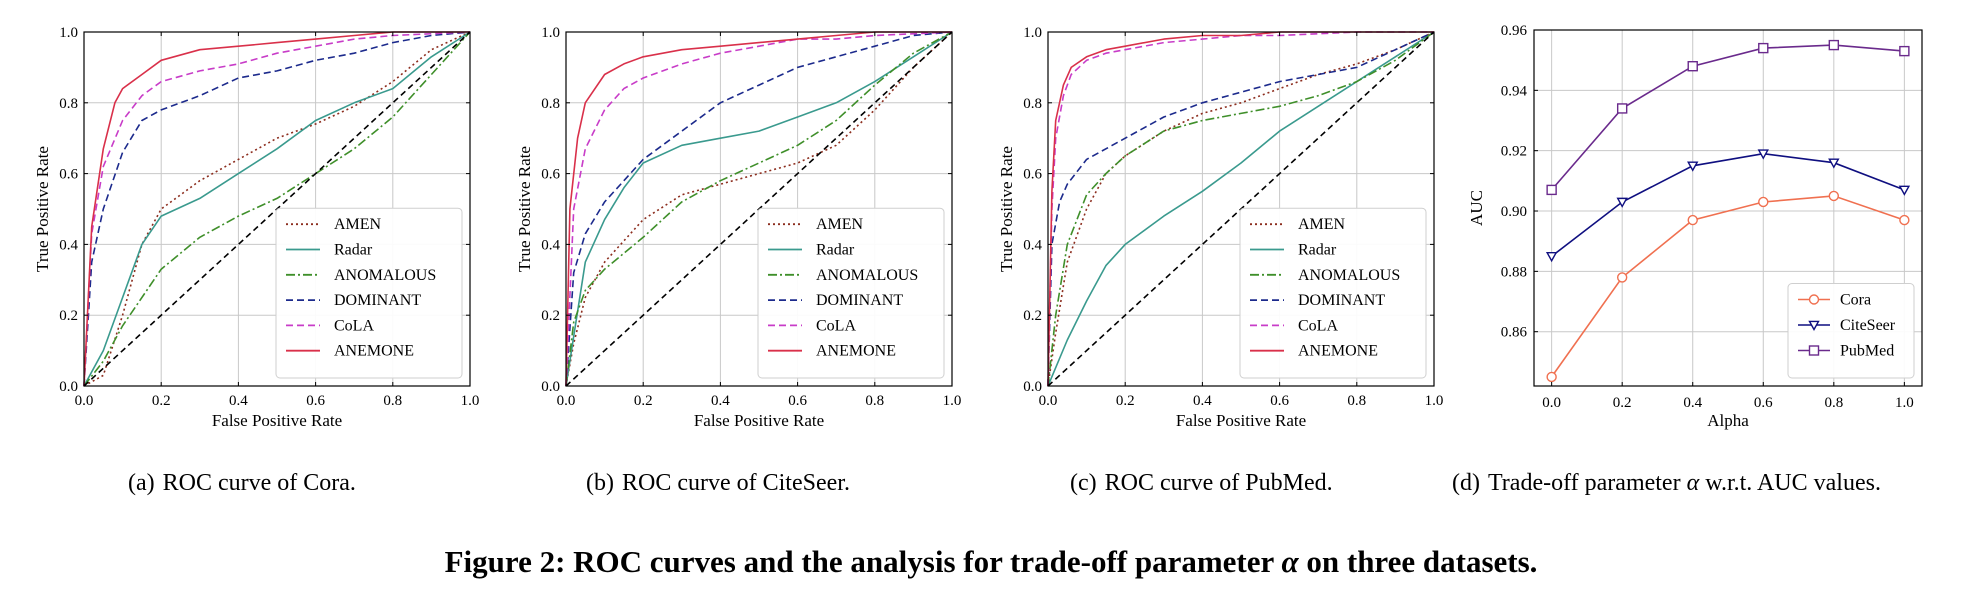 This screenshot has width=1982, height=596. What do you see at coordinates (1317, 250) in the screenshot?
I see `legend-label-radar: Radar` at bounding box center [1317, 250].